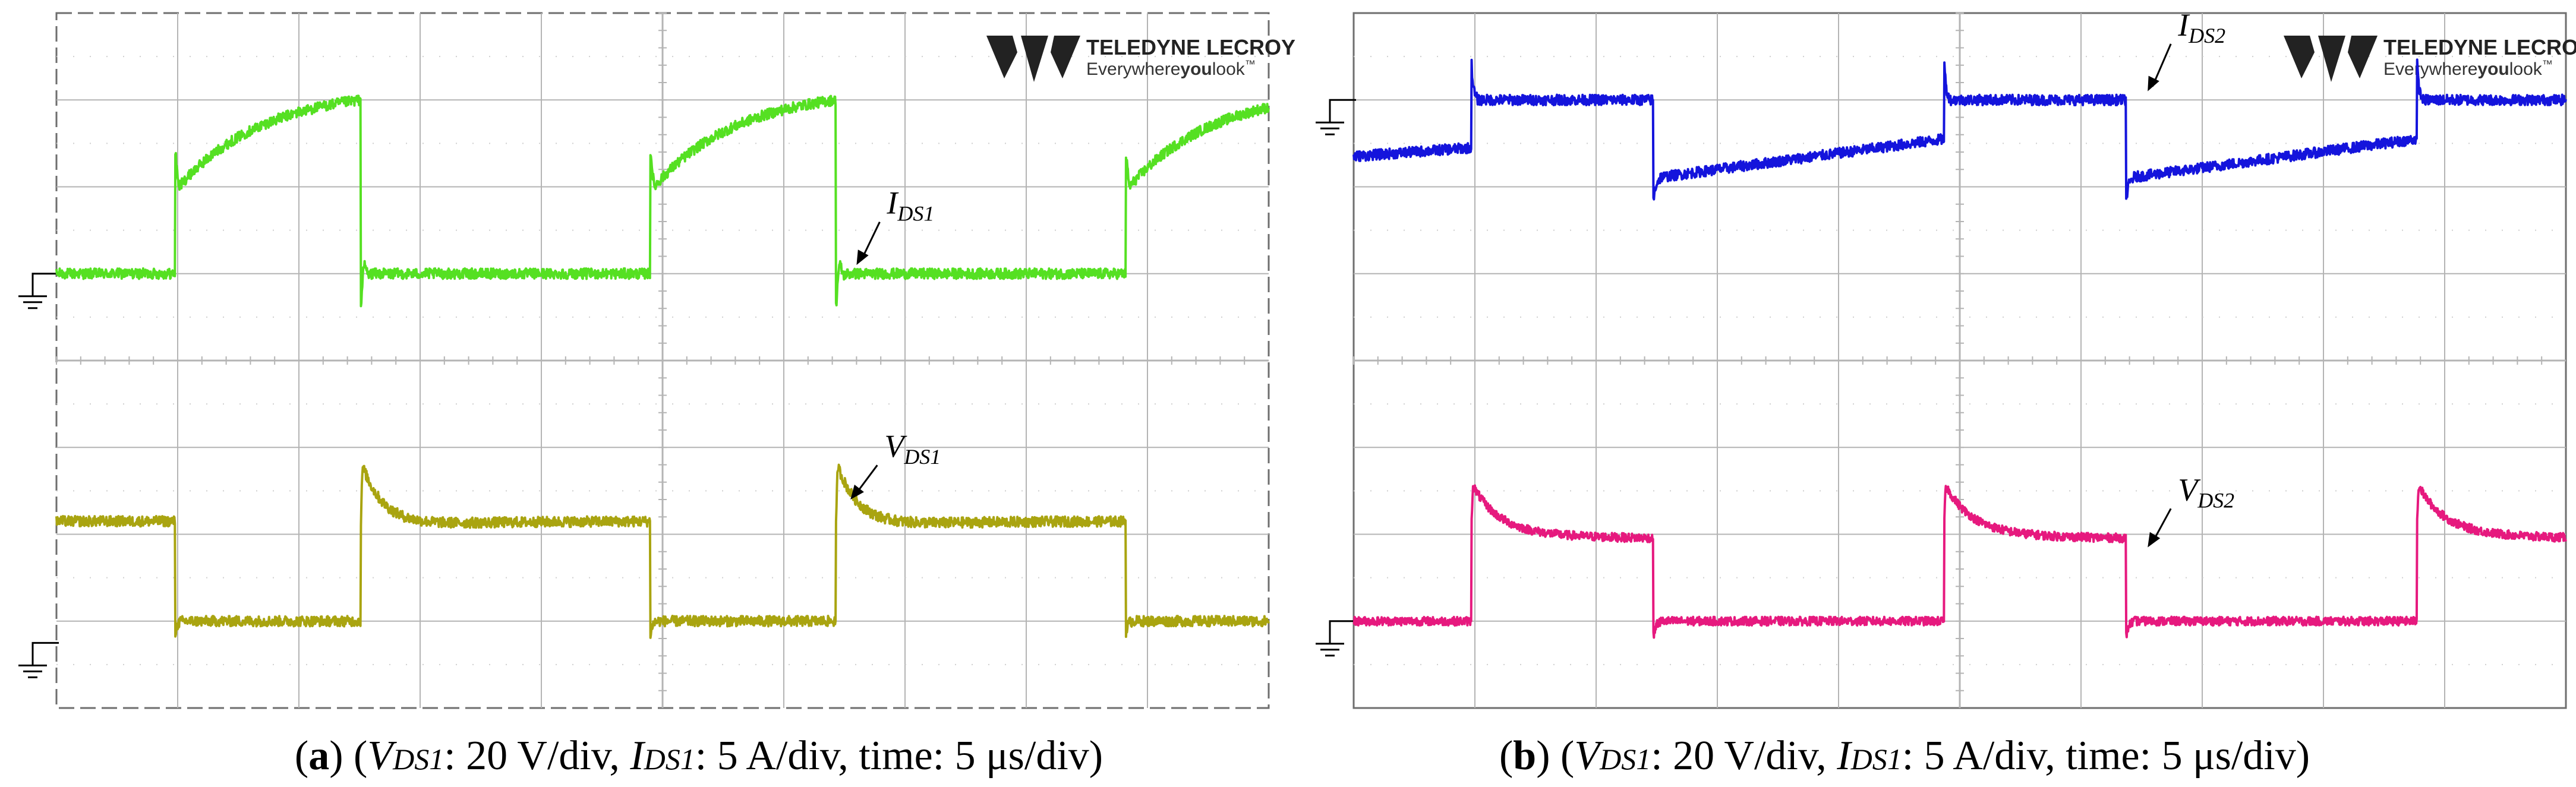 This screenshot has height=787, width=2576. What do you see at coordinates (2201, 28) in the screenshot?
I see `channel-label-ids2: IDS2` at bounding box center [2201, 28].